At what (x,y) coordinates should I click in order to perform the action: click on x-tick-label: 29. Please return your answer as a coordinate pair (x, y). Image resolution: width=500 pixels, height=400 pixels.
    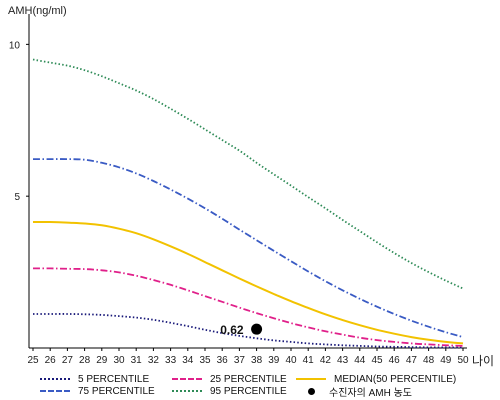
    Looking at the image, I should click on (102, 360).